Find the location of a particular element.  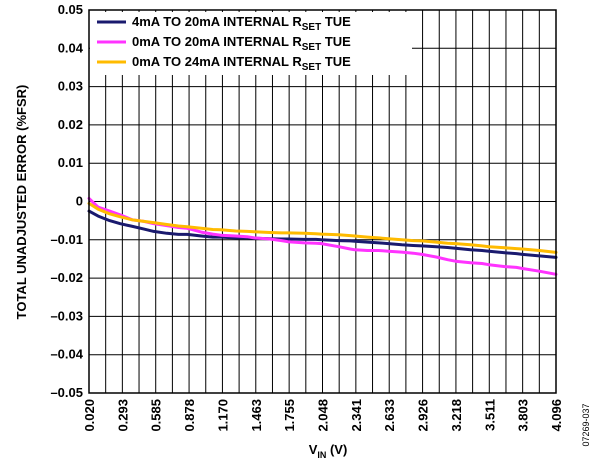

series-lines is located at coordinates (322, 236).